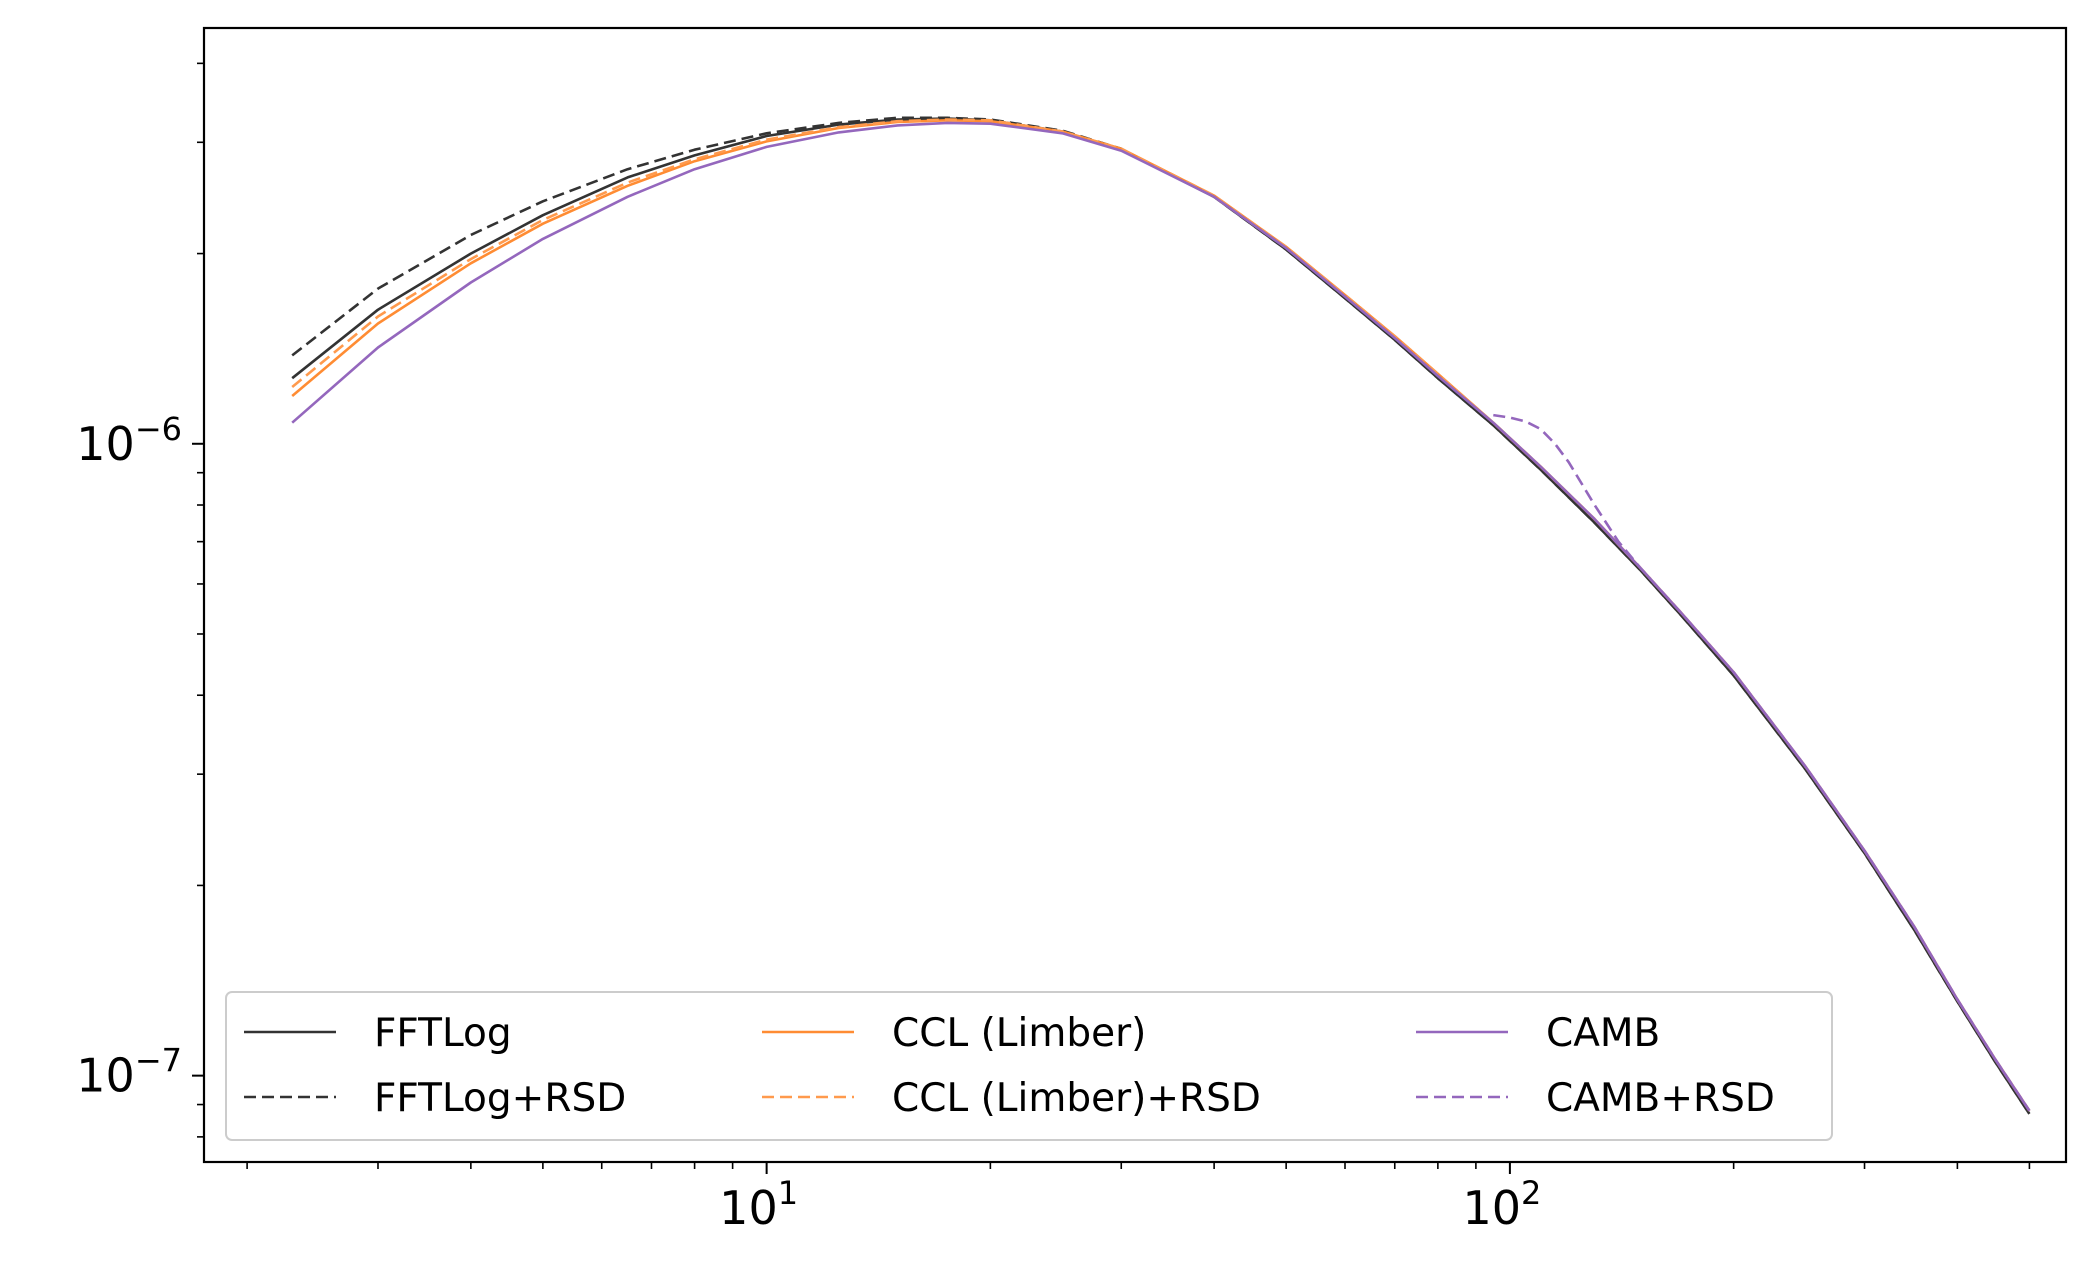 This screenshot has width=2093, height=1285. I want to click on legend-label: FFTLog, so click(443, 1033).